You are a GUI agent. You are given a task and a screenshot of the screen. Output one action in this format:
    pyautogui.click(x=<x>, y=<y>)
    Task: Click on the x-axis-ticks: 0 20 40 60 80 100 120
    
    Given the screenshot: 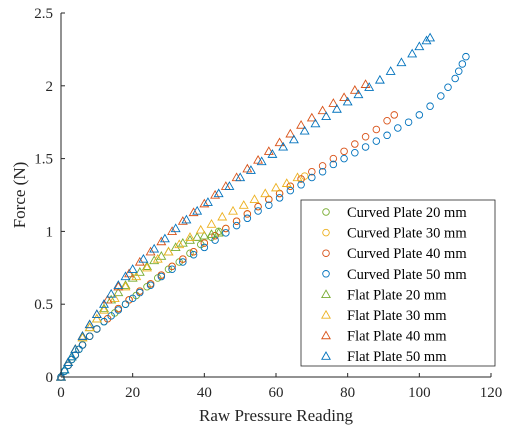 What is the action you would take?
    pyautogui.click(x=279, y=387)
    